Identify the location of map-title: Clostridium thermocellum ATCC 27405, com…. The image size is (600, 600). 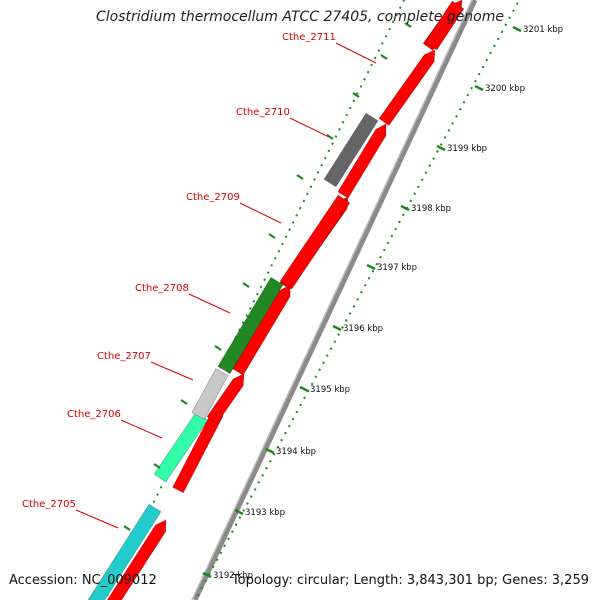
(300, 17).